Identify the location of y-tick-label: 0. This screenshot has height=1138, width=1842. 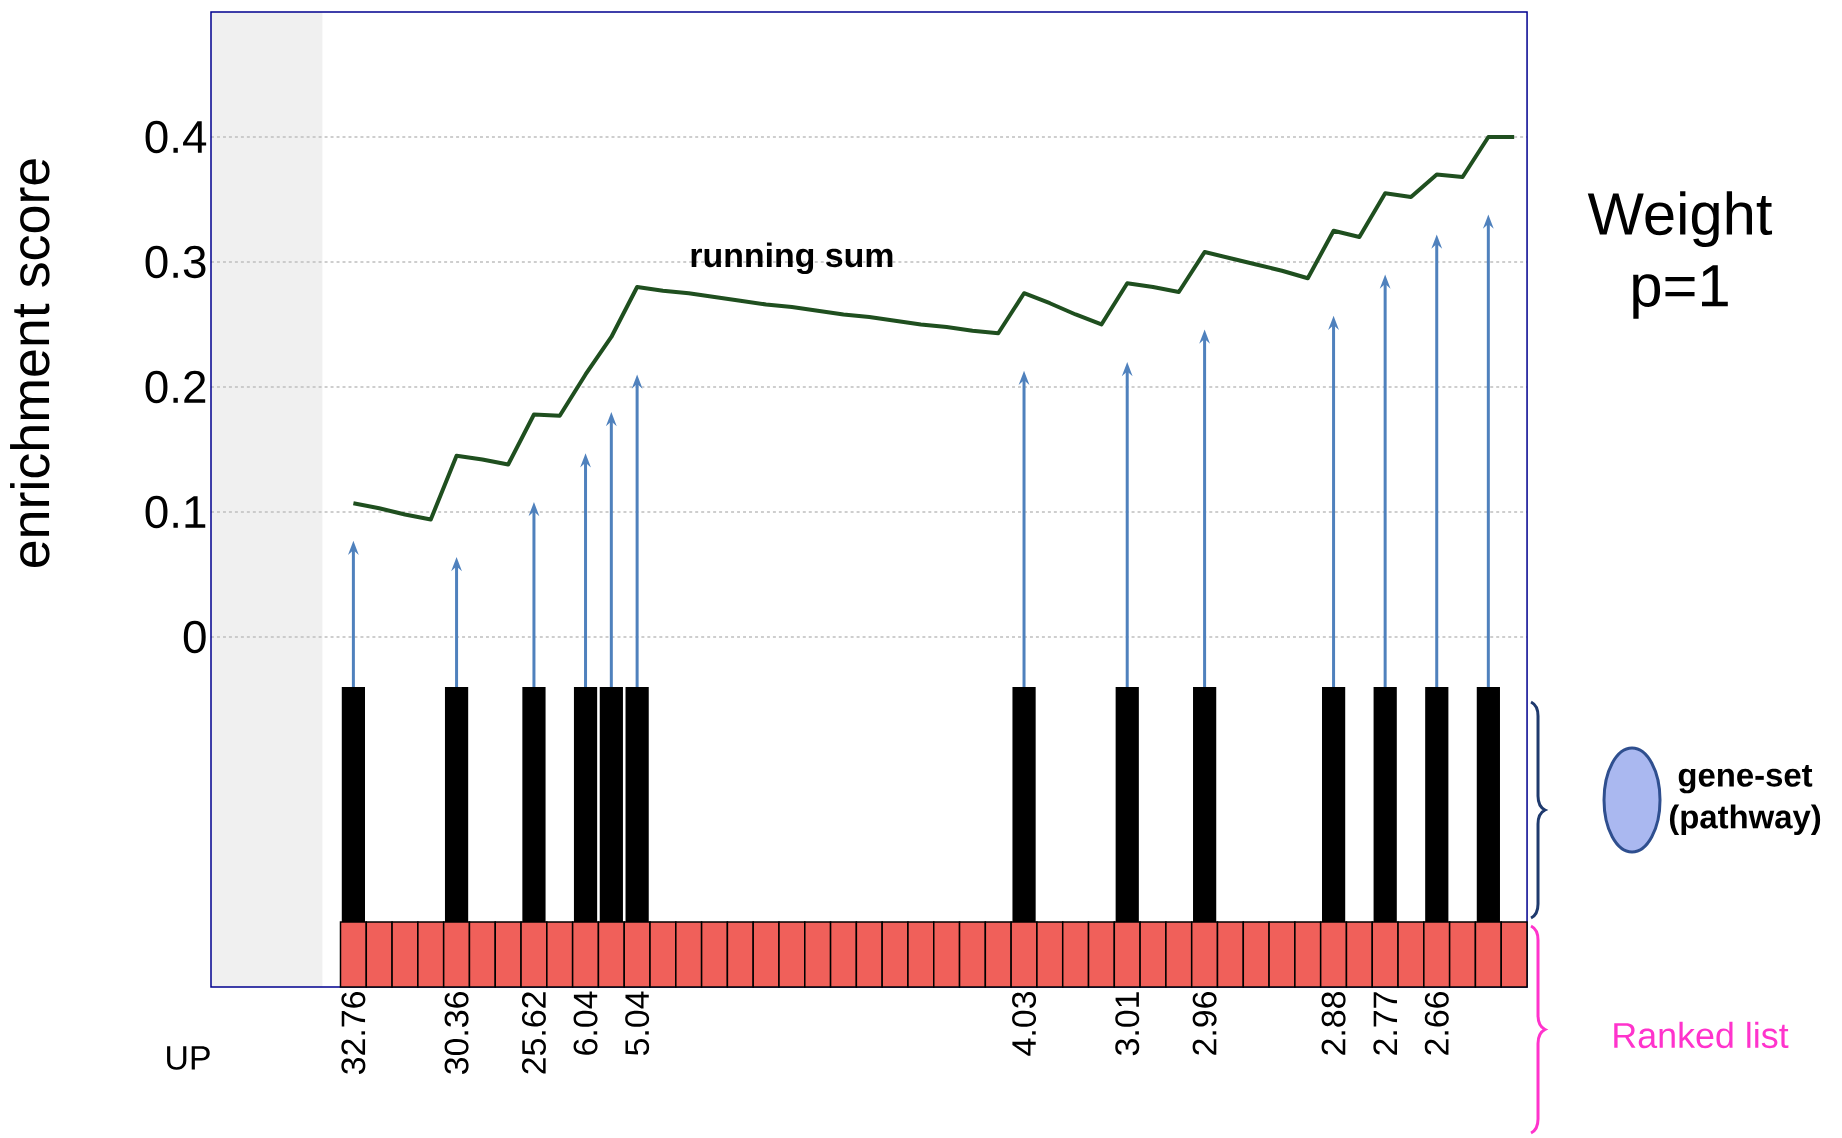
(194, 637).